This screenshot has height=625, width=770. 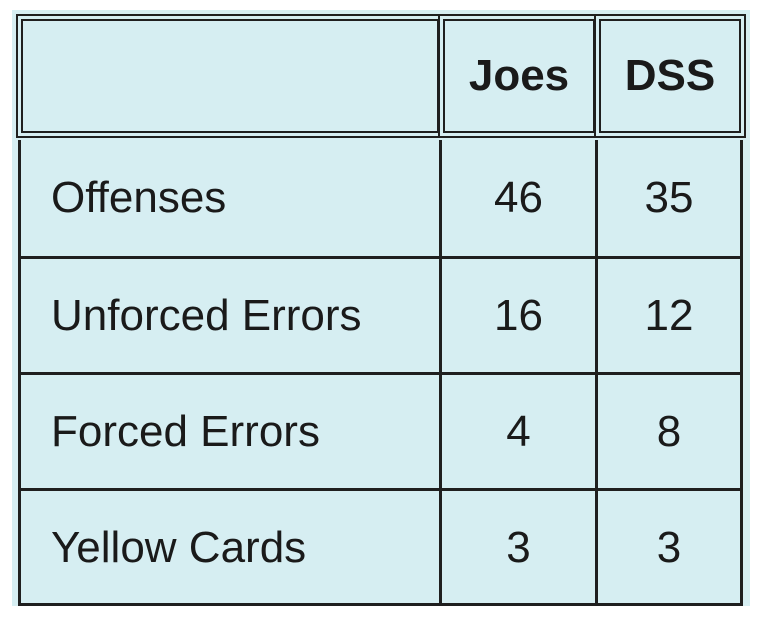 I want to click on row-value-dss: 3, so click(x=669, y=547).